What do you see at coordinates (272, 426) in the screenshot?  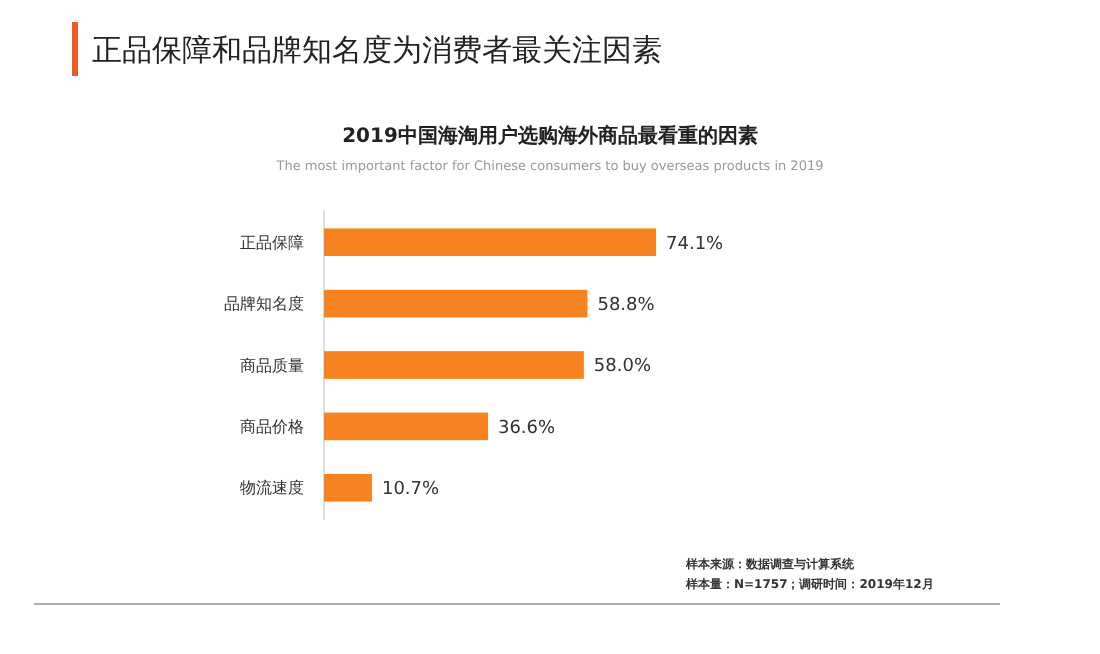 I see `y-tick-label: 商品价格` at bounding box center [272, 426].